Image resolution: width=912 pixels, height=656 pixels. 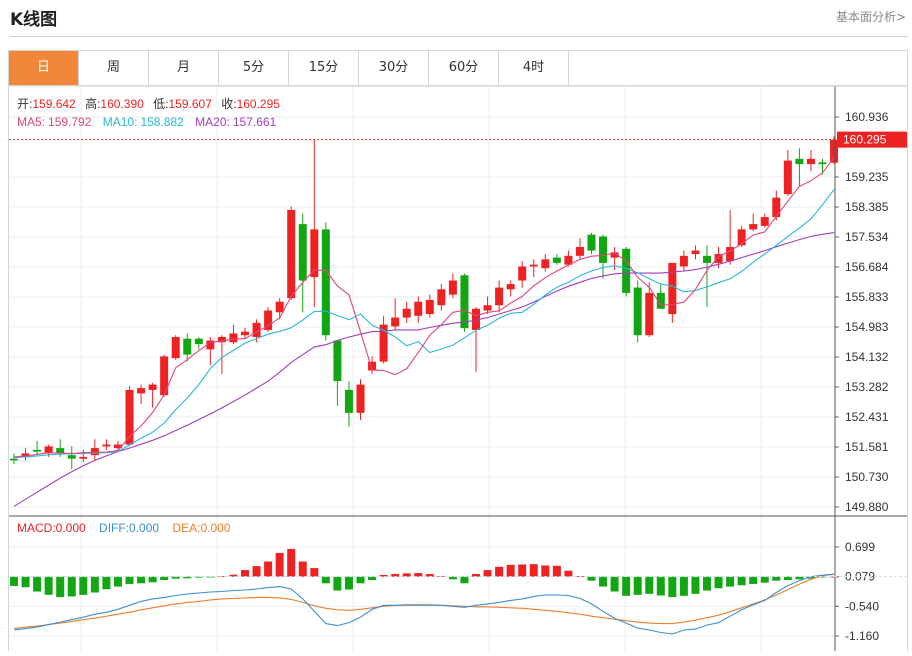 What do you see at coordinates (228, 104) in the screenshot?
I see `close-label: 收:` at bounding box center [228, 104].